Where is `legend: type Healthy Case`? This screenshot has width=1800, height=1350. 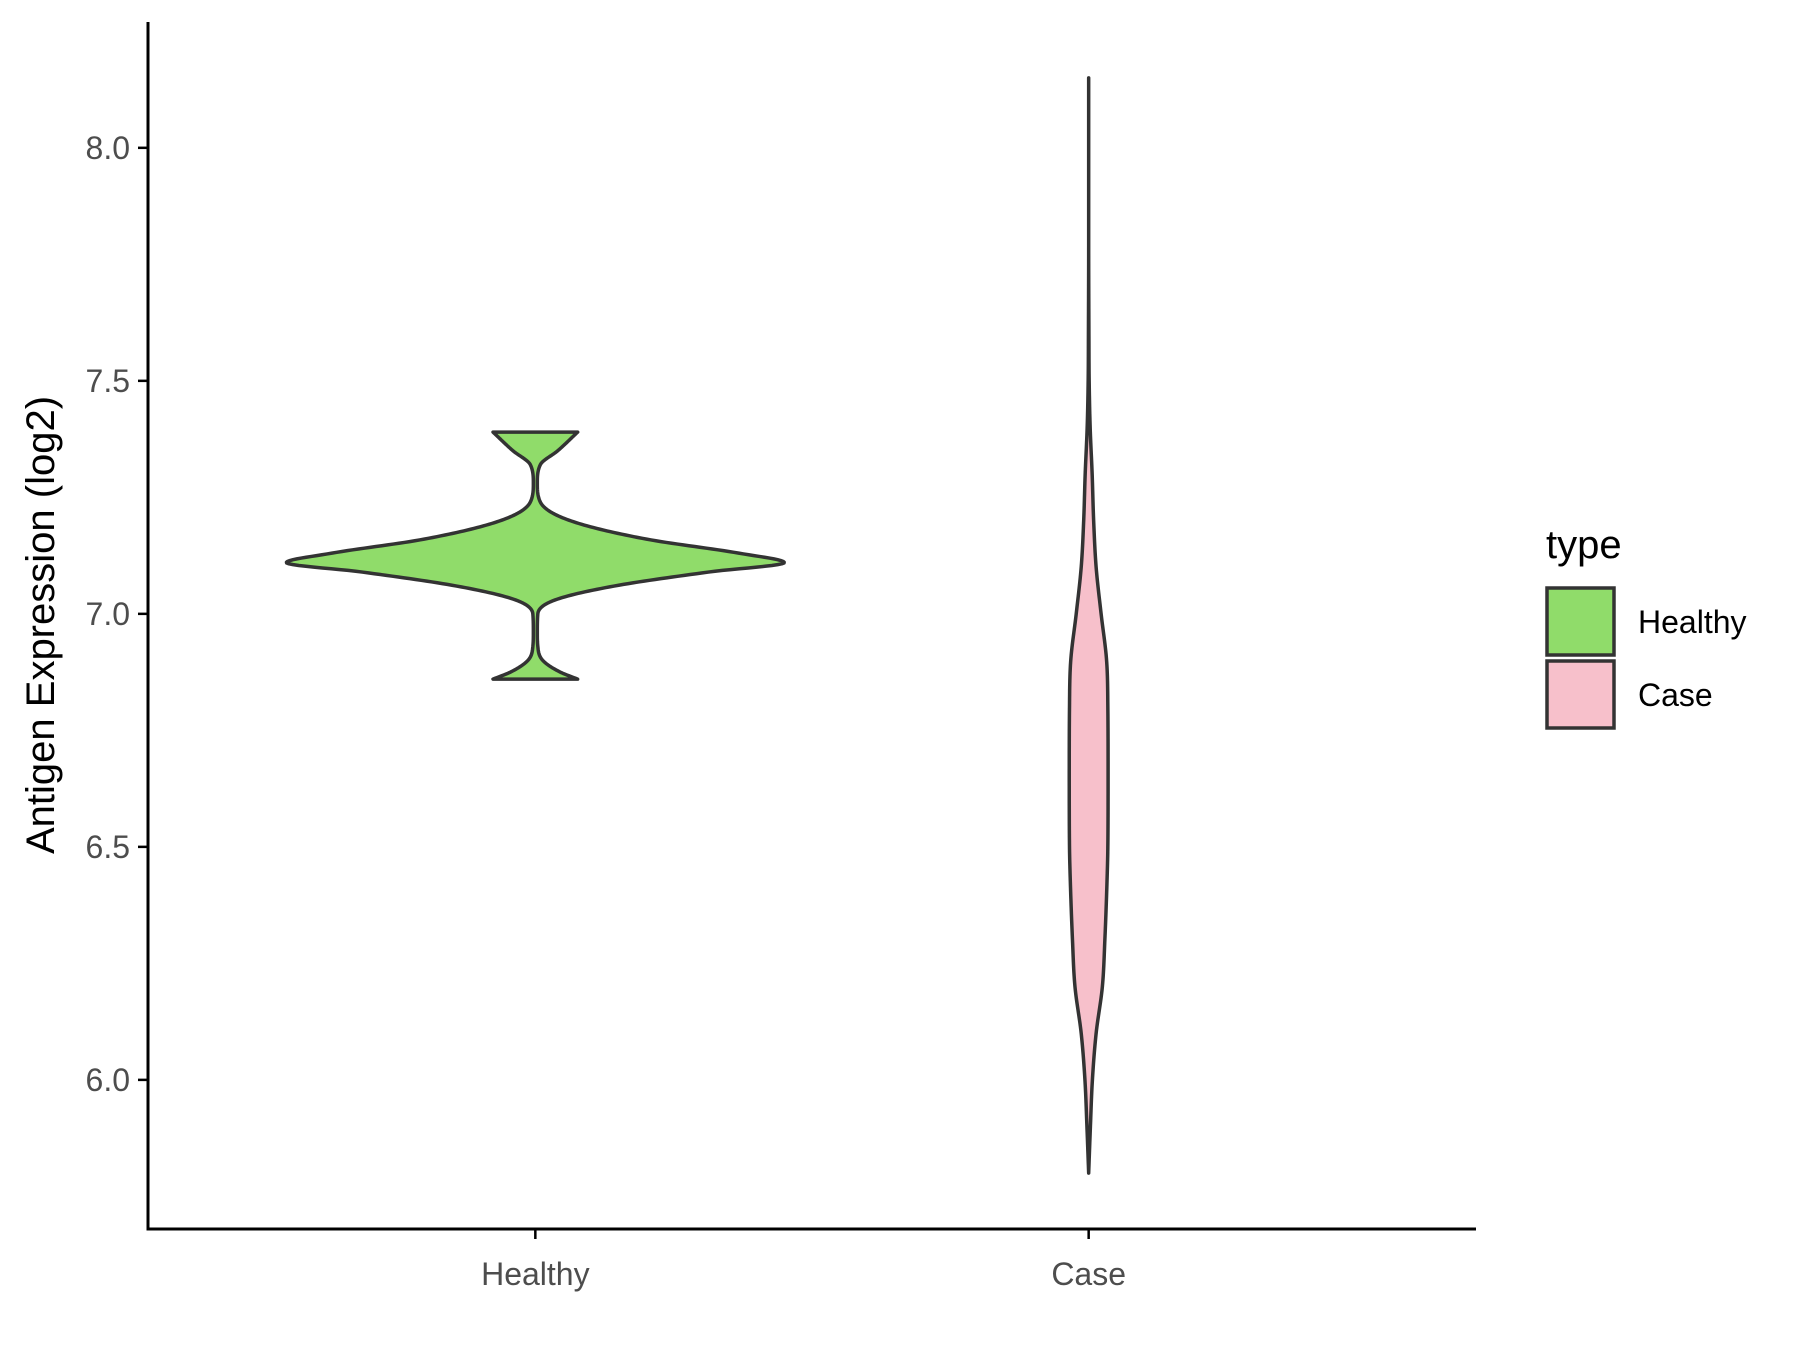
legend: type Healthy Case is located at coordinates (1646, 626).